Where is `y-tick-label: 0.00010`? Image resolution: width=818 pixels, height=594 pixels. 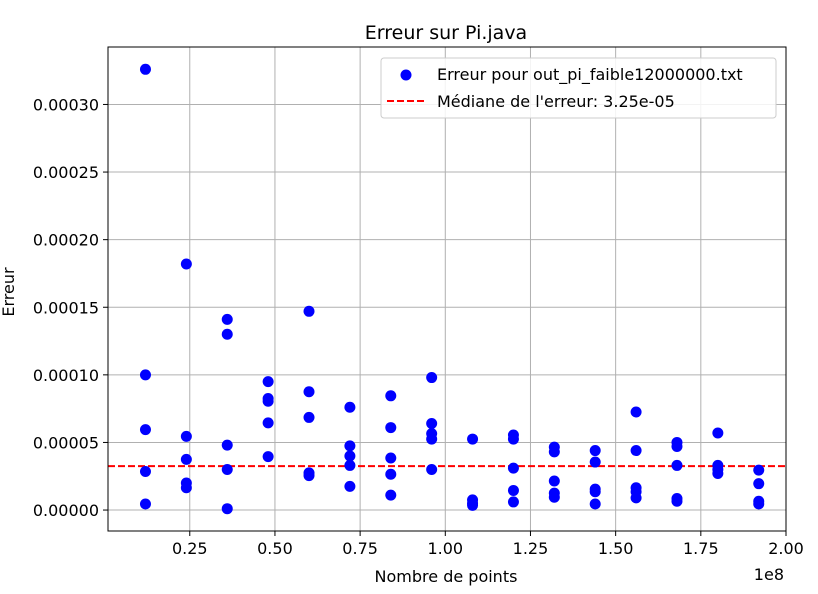 y-tick-label: 0.00010 is located at coordinates (66, 375).